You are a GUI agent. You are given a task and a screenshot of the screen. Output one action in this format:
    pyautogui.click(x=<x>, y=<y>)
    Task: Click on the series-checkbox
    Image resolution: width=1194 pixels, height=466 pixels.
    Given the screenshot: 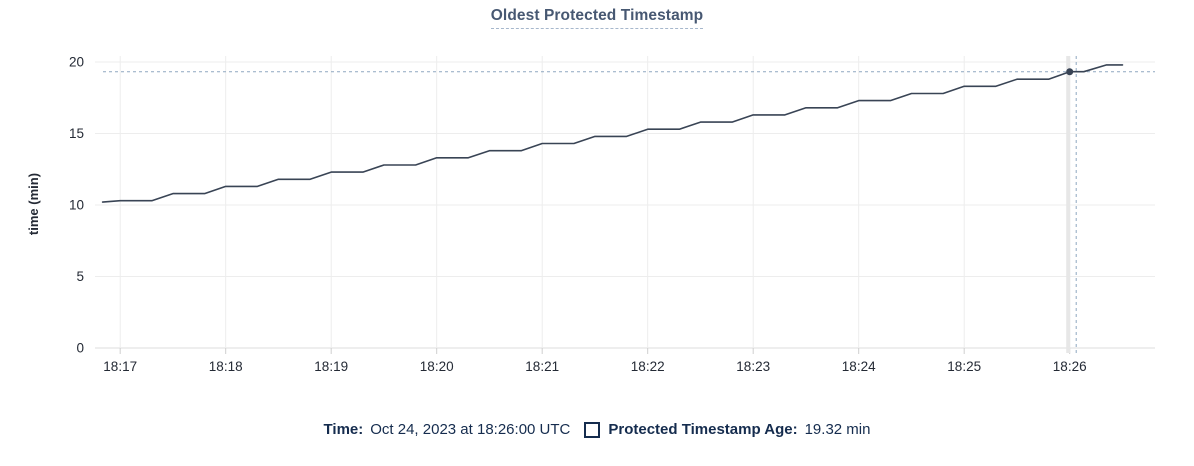 What is the action you would take?
    pyautogui.click(x=592, y=430)
    